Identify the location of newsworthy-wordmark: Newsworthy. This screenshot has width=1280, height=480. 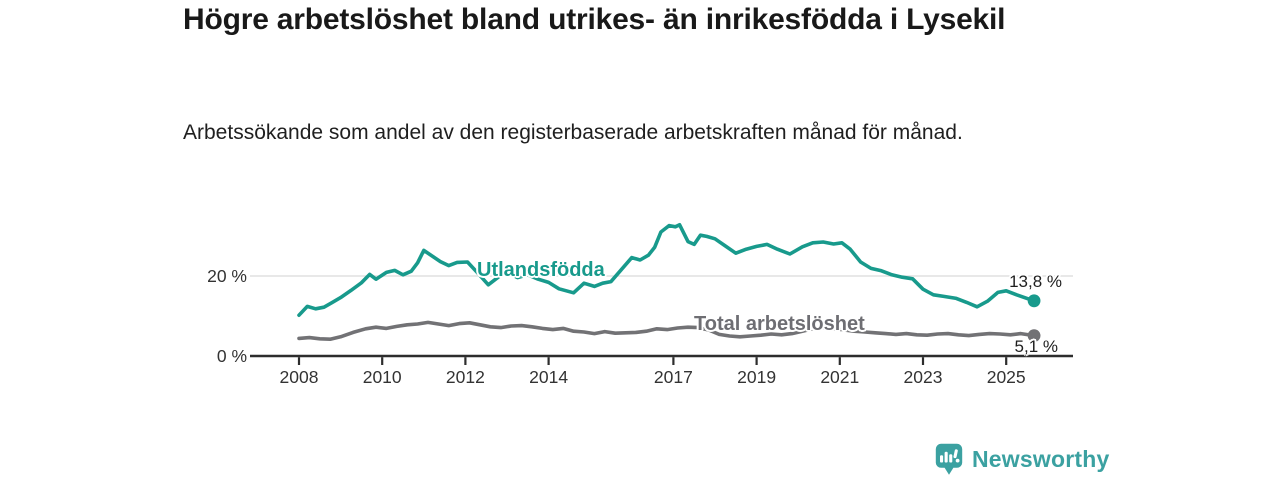
(1041, 459).